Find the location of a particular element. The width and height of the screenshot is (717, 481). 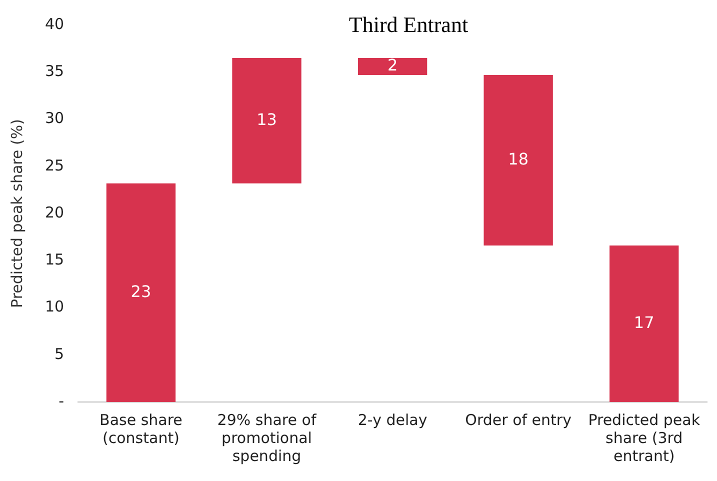

y-tick-label: 35 is located at coordinates (54, 71).